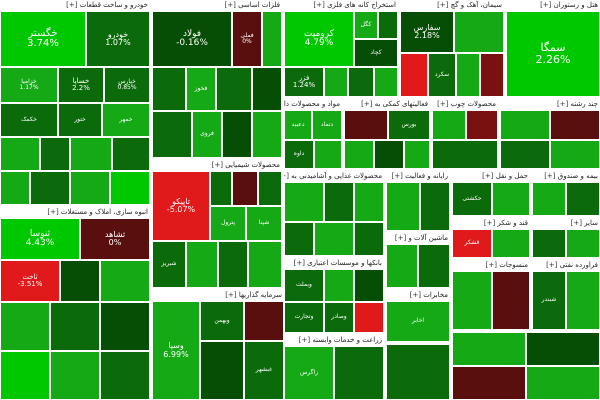  Describe the element at coordinates (29, 85) in the screenshot. I see `stock-tile: خزامیا 1.17%` at that location.